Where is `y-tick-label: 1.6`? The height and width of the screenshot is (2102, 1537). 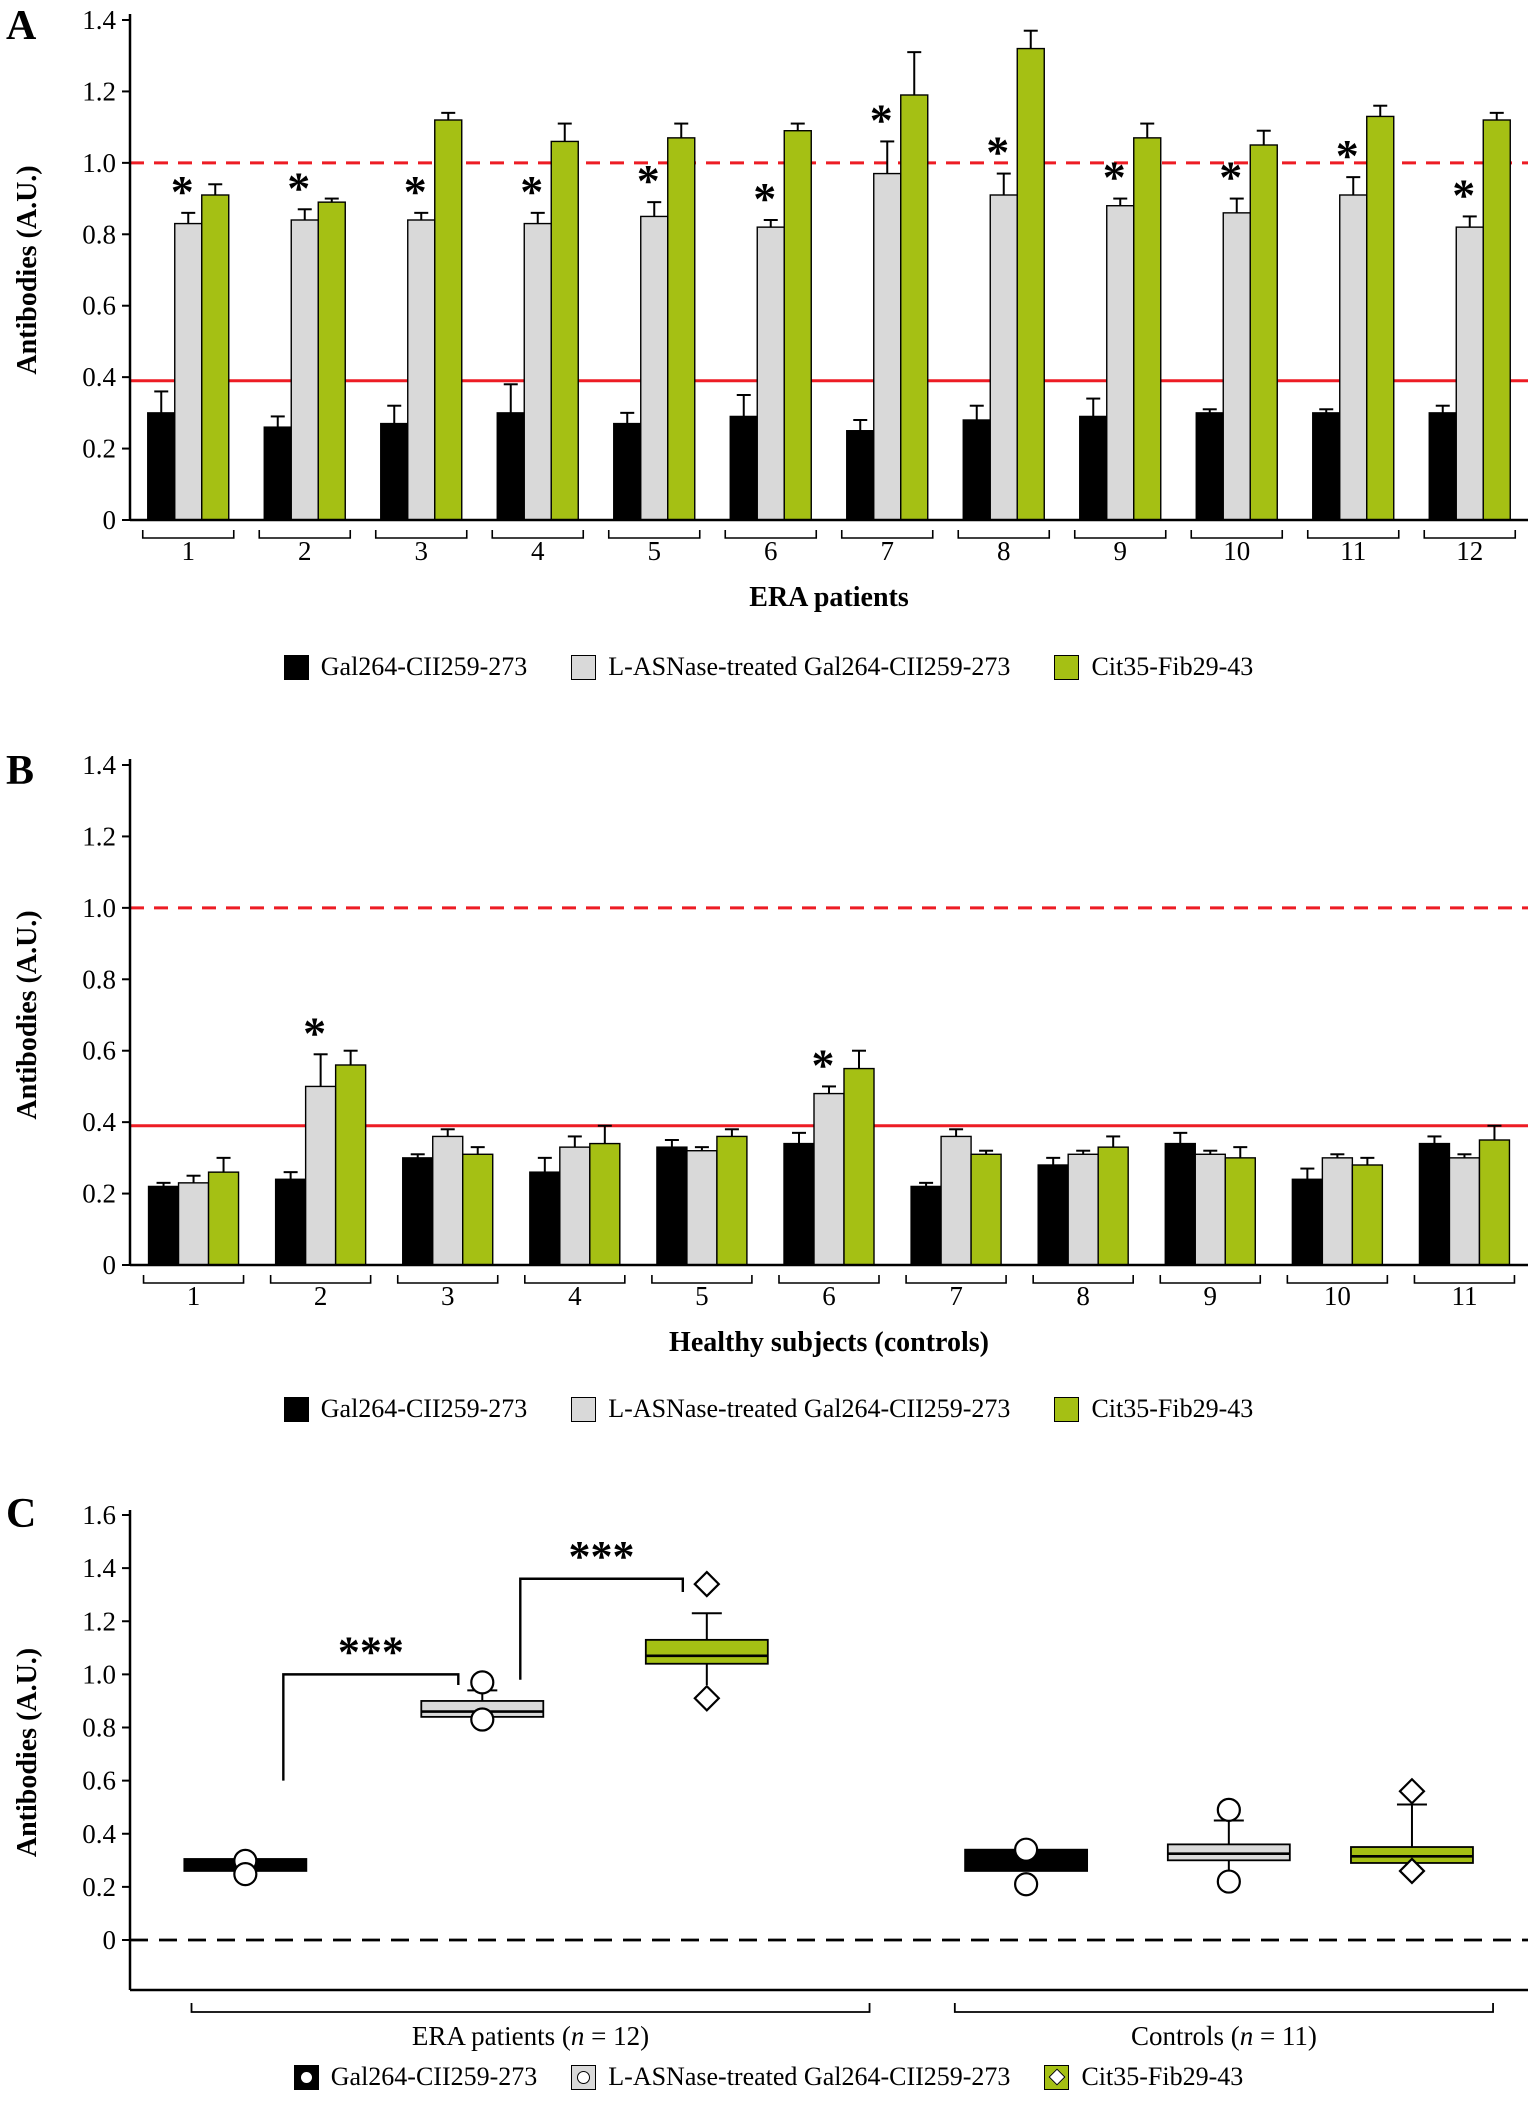 y-tick-label: 1.6 is located at coordinates (99, 1515).